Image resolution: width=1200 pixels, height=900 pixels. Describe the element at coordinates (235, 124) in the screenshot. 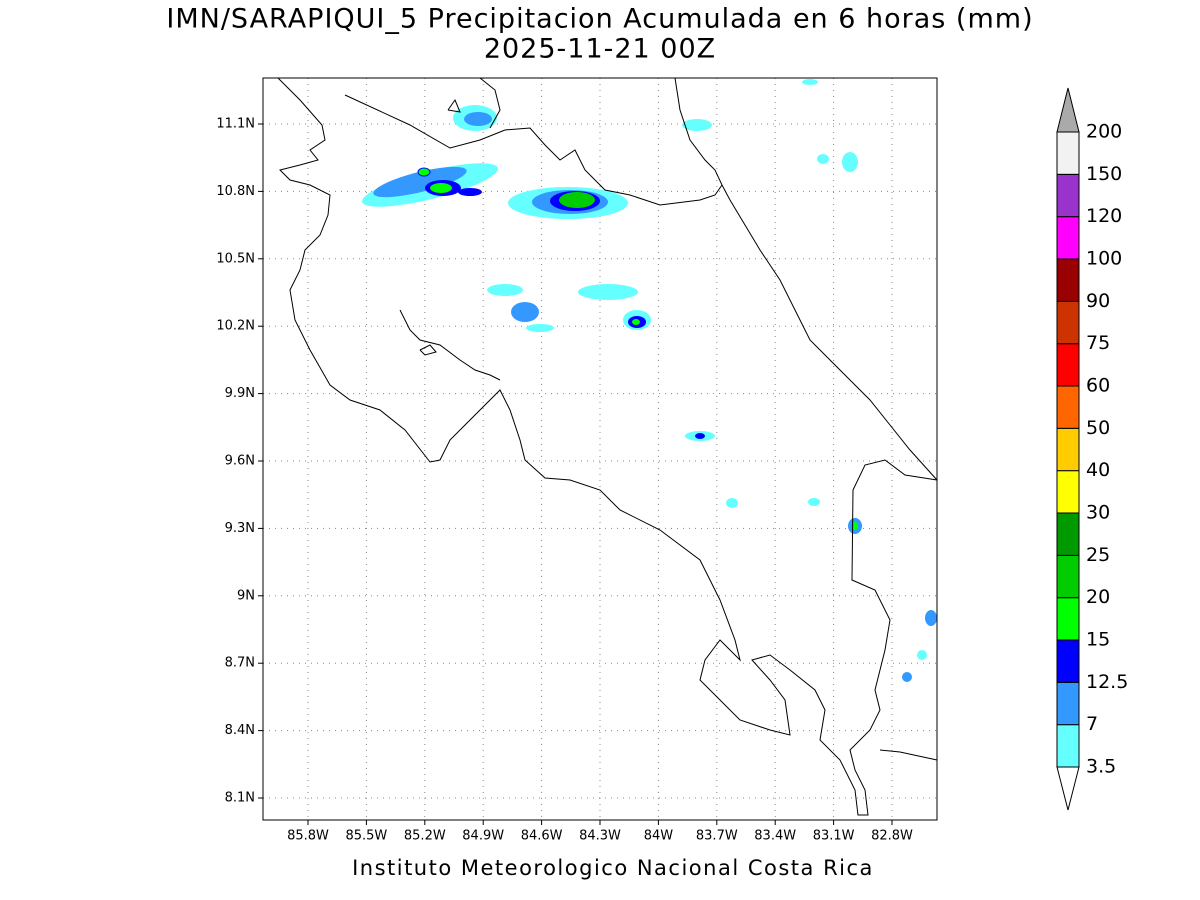

I see `lat-label: 11.1N` at that location.